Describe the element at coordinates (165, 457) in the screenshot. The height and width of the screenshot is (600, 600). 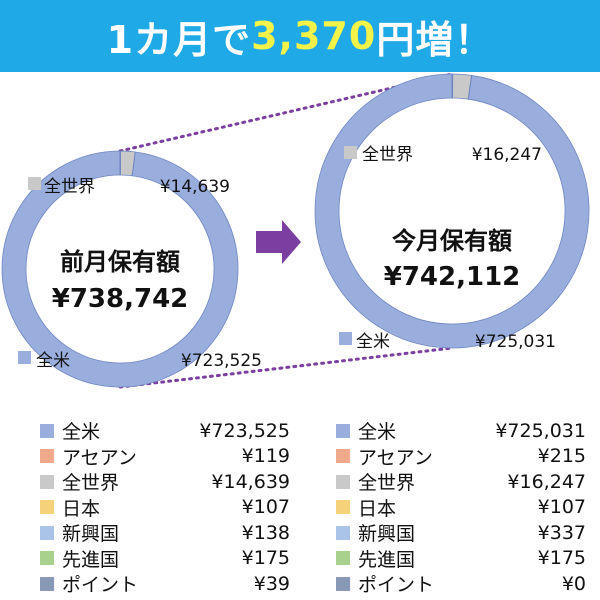
I see `legend-row: アセアン ¥119` at that location.